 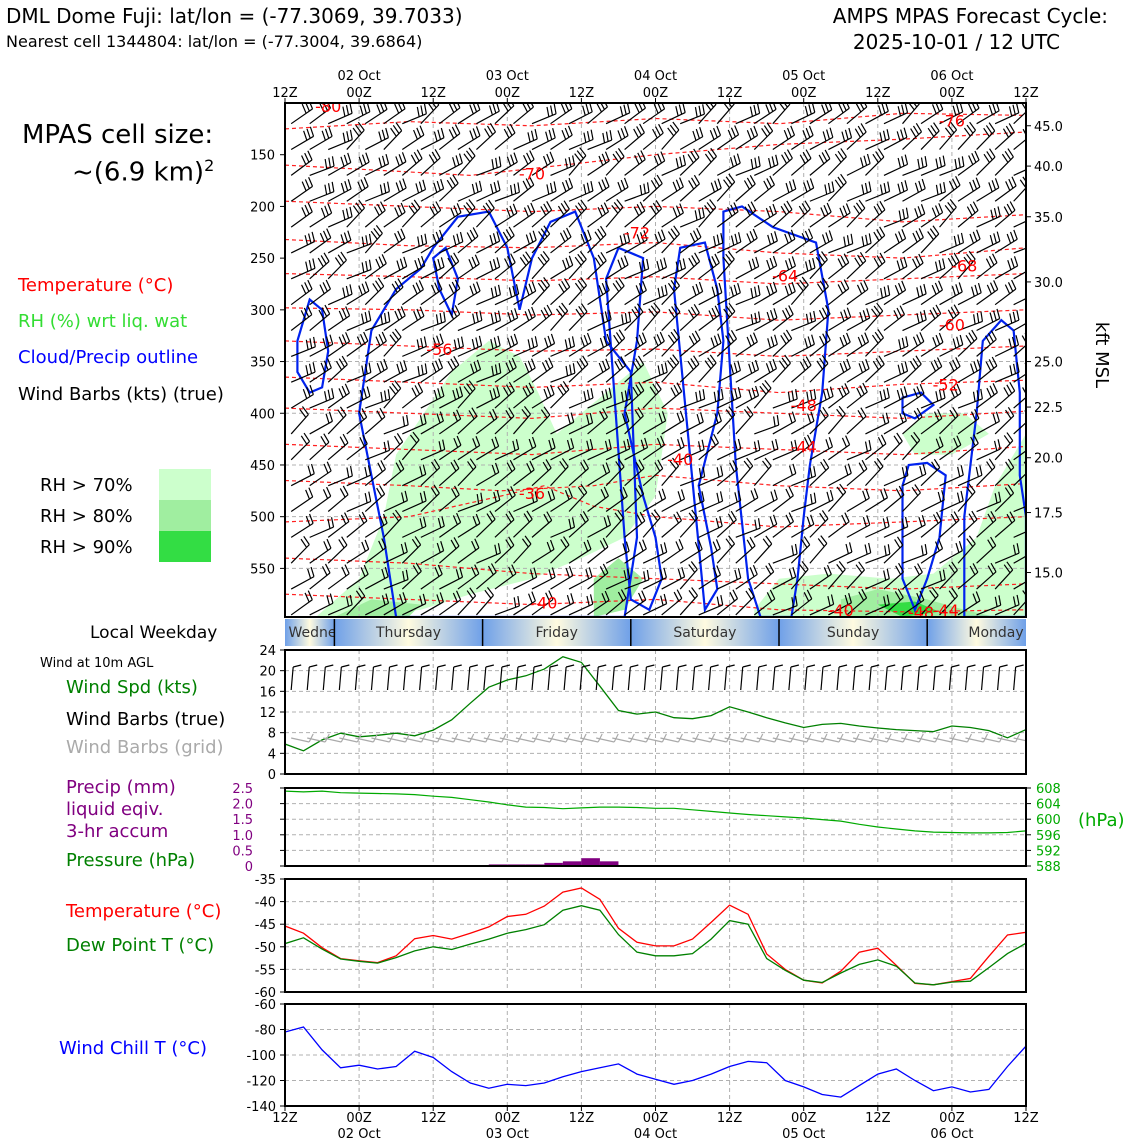 What do you see at coordinates (1048, 514) in the screenshot?
I see `height-tick-label: 17.5` at bounding box center [1048, 514].